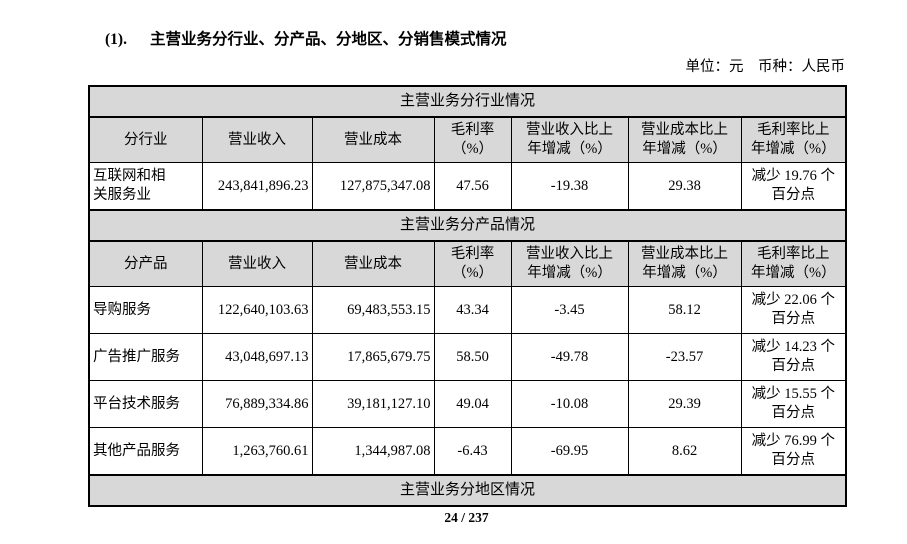  Describe the element at coordinates (684, 186) in the screenshot. I see `table-cell: 29.38` at that location.